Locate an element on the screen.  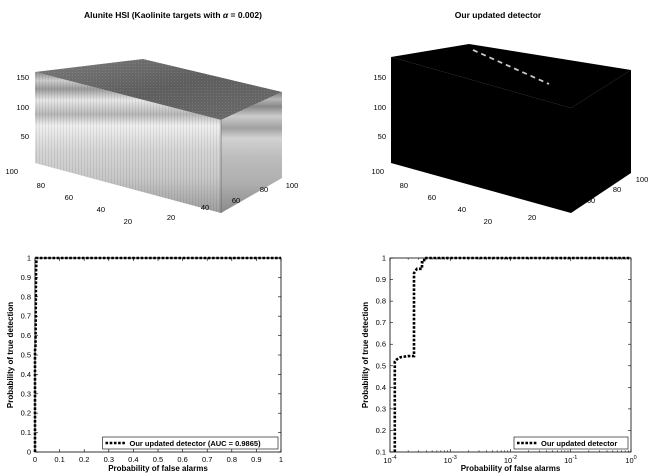
x-tick-label: 10⁻³ is located at coordinates (450, 460).